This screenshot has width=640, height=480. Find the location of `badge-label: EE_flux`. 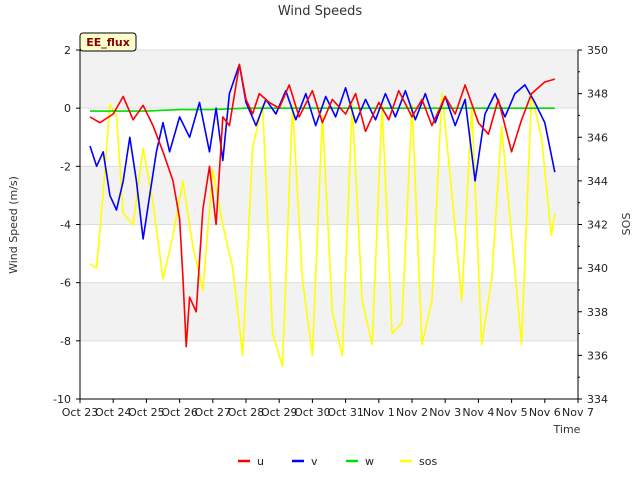

badge-label: EE_flux is located at coordinates (108, 42).